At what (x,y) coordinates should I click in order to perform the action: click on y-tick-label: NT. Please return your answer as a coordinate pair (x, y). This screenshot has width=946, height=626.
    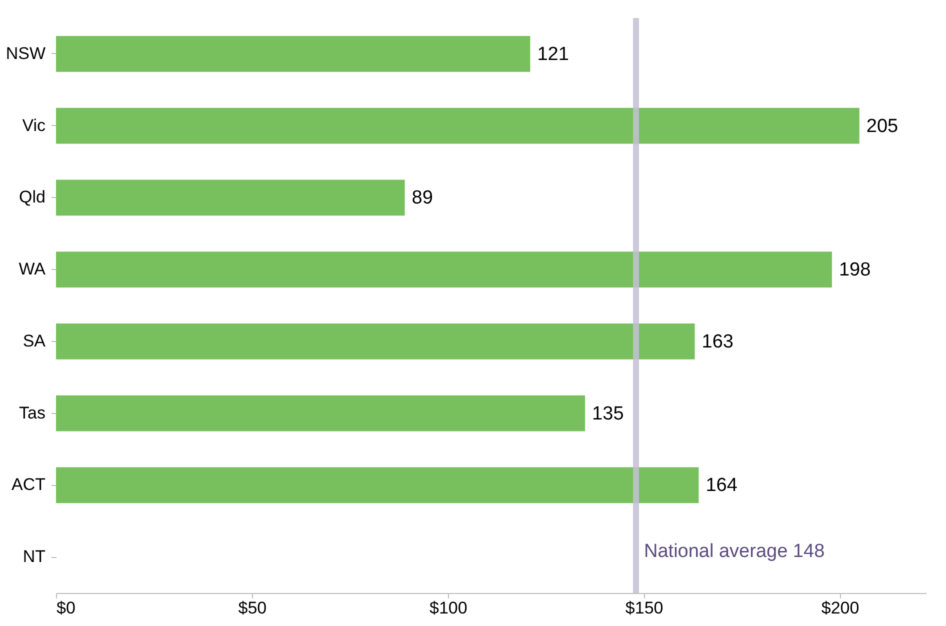
    Looking at the image, I should click on (34, 556).